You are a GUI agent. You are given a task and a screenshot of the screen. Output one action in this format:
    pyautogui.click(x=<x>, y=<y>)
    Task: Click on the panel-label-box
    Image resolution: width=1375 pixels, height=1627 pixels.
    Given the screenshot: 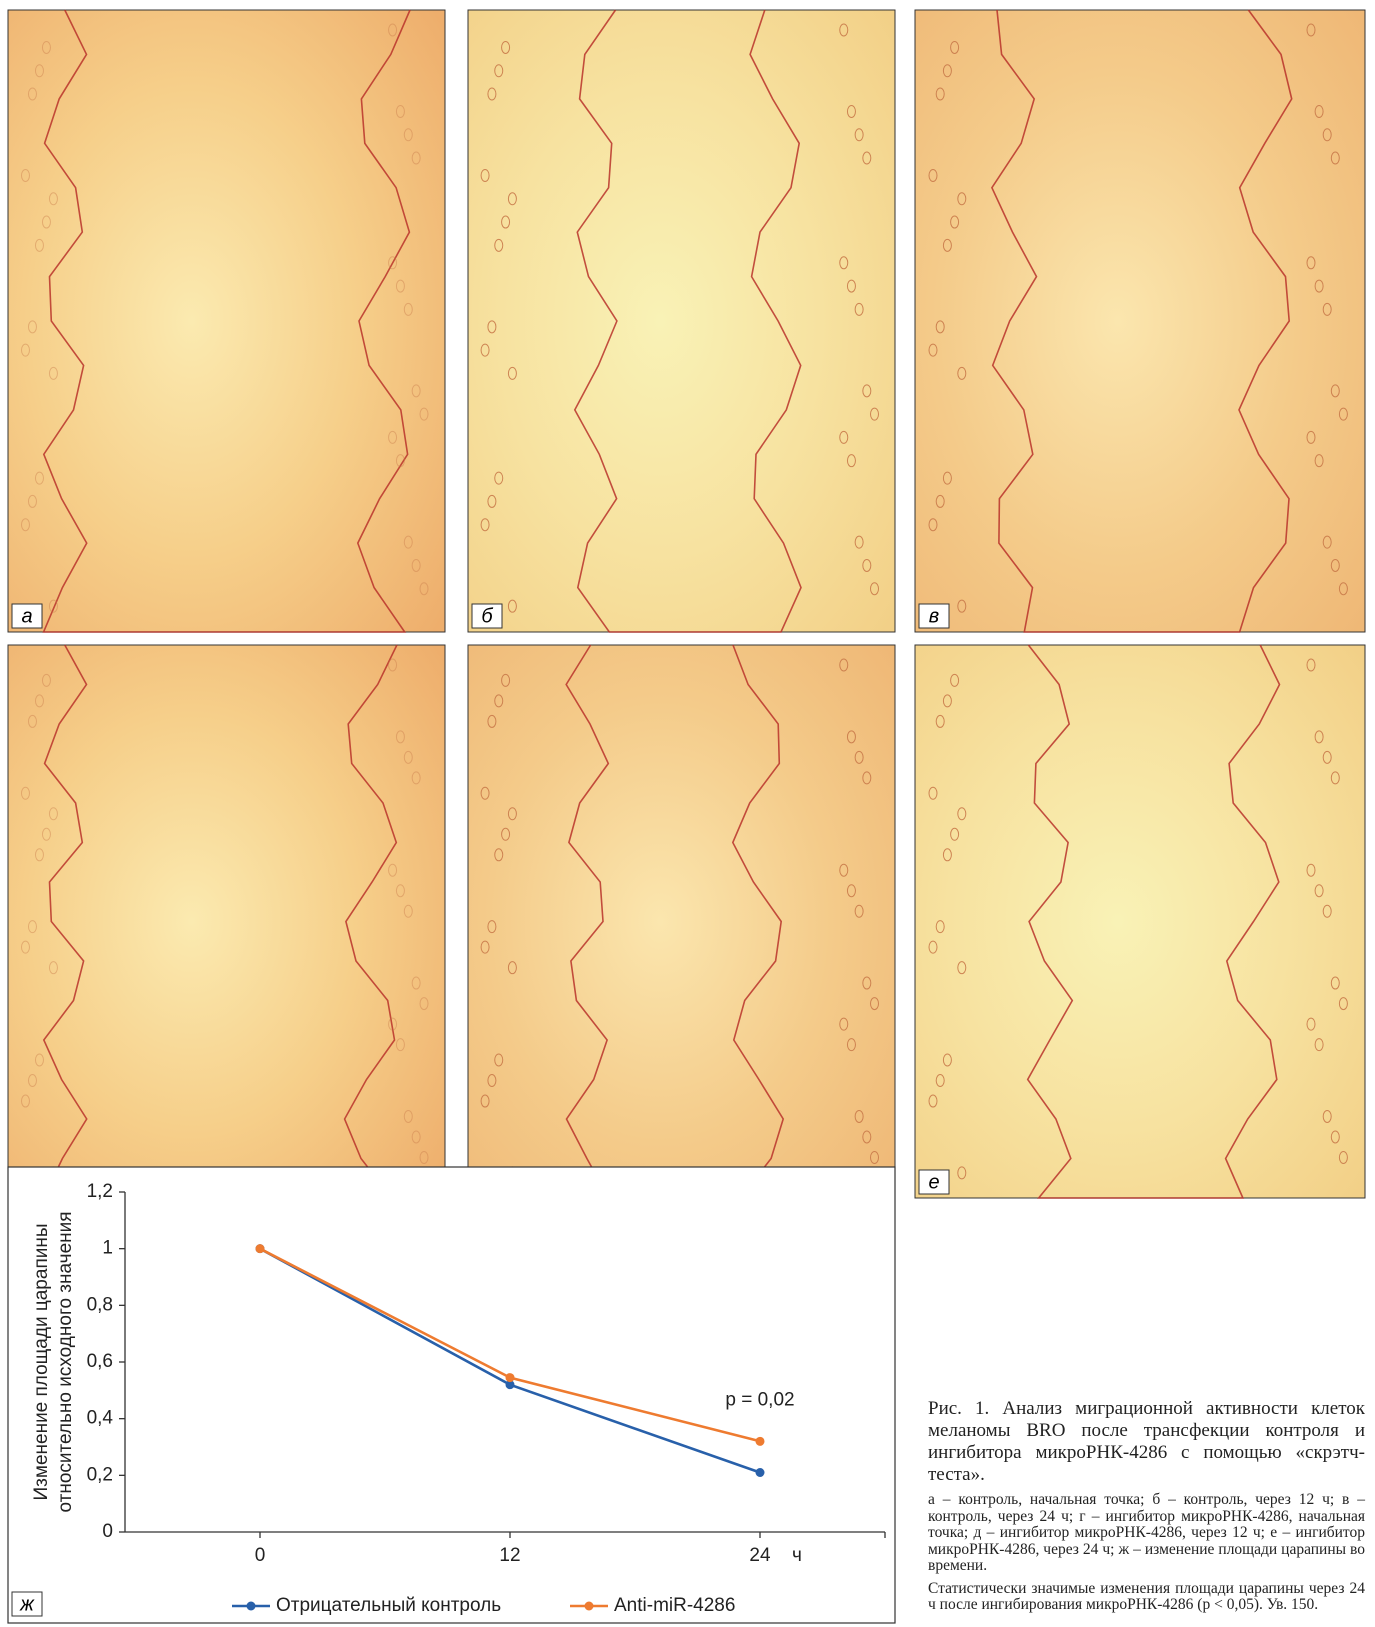 What is the action you would take?
    pyautogui.click(x=27, y=616)
    